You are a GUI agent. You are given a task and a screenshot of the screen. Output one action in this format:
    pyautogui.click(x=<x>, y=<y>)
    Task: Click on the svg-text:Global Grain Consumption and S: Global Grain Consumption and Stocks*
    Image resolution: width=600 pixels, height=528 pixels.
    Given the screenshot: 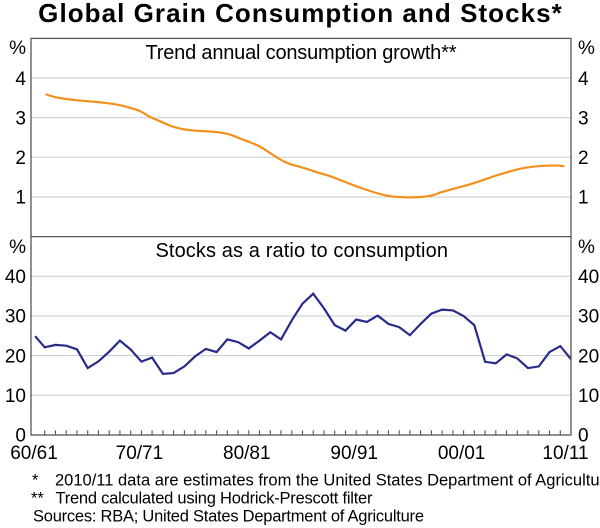 What is the action you would take?
    pyautogui.click(x=300, y=14)
    